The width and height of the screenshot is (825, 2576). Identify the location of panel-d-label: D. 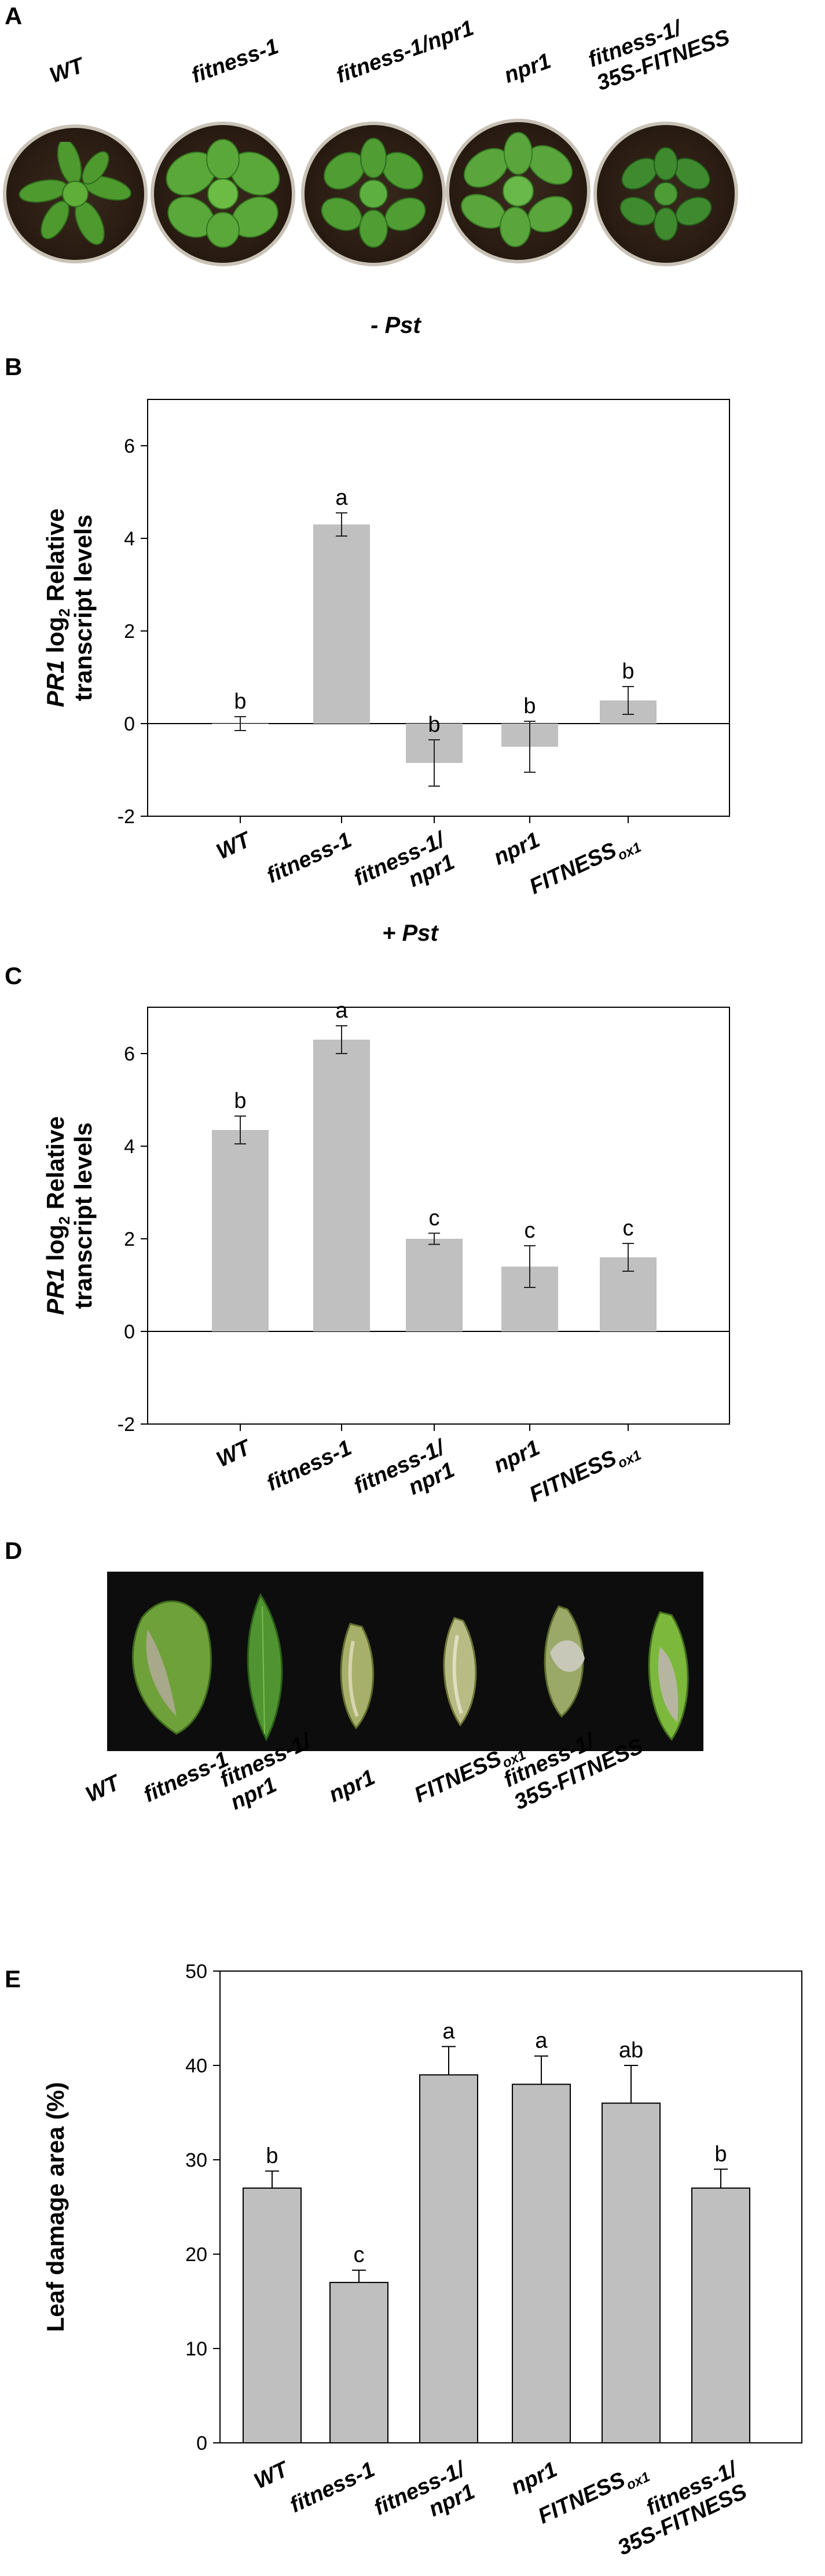
(14, 1550).